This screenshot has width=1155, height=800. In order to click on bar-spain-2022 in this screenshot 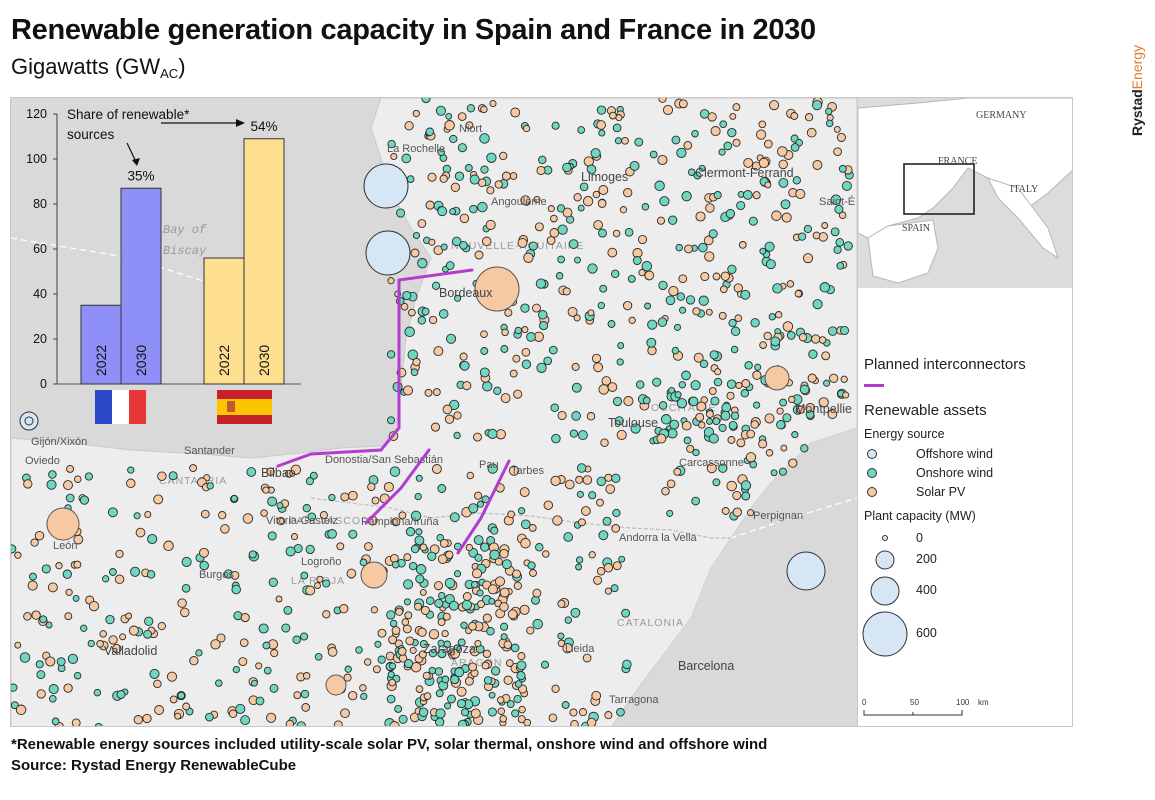, I will do `click(224, 321)`.